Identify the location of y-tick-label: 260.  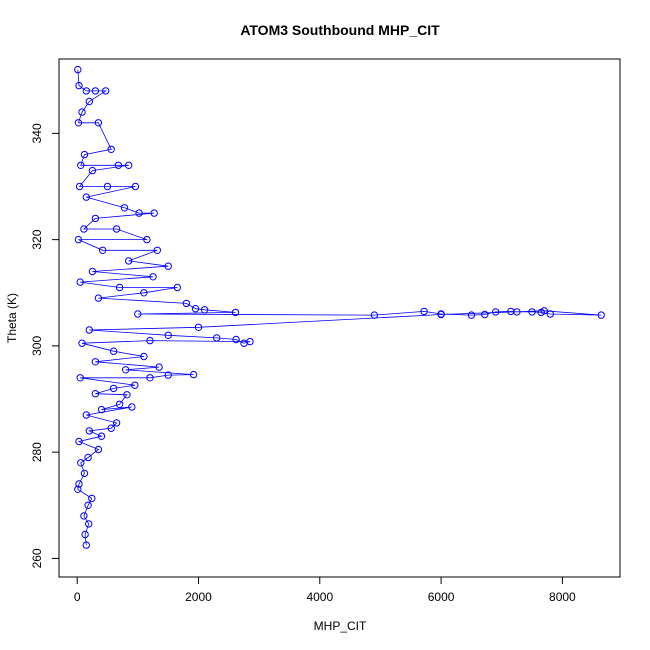
(37, 558).